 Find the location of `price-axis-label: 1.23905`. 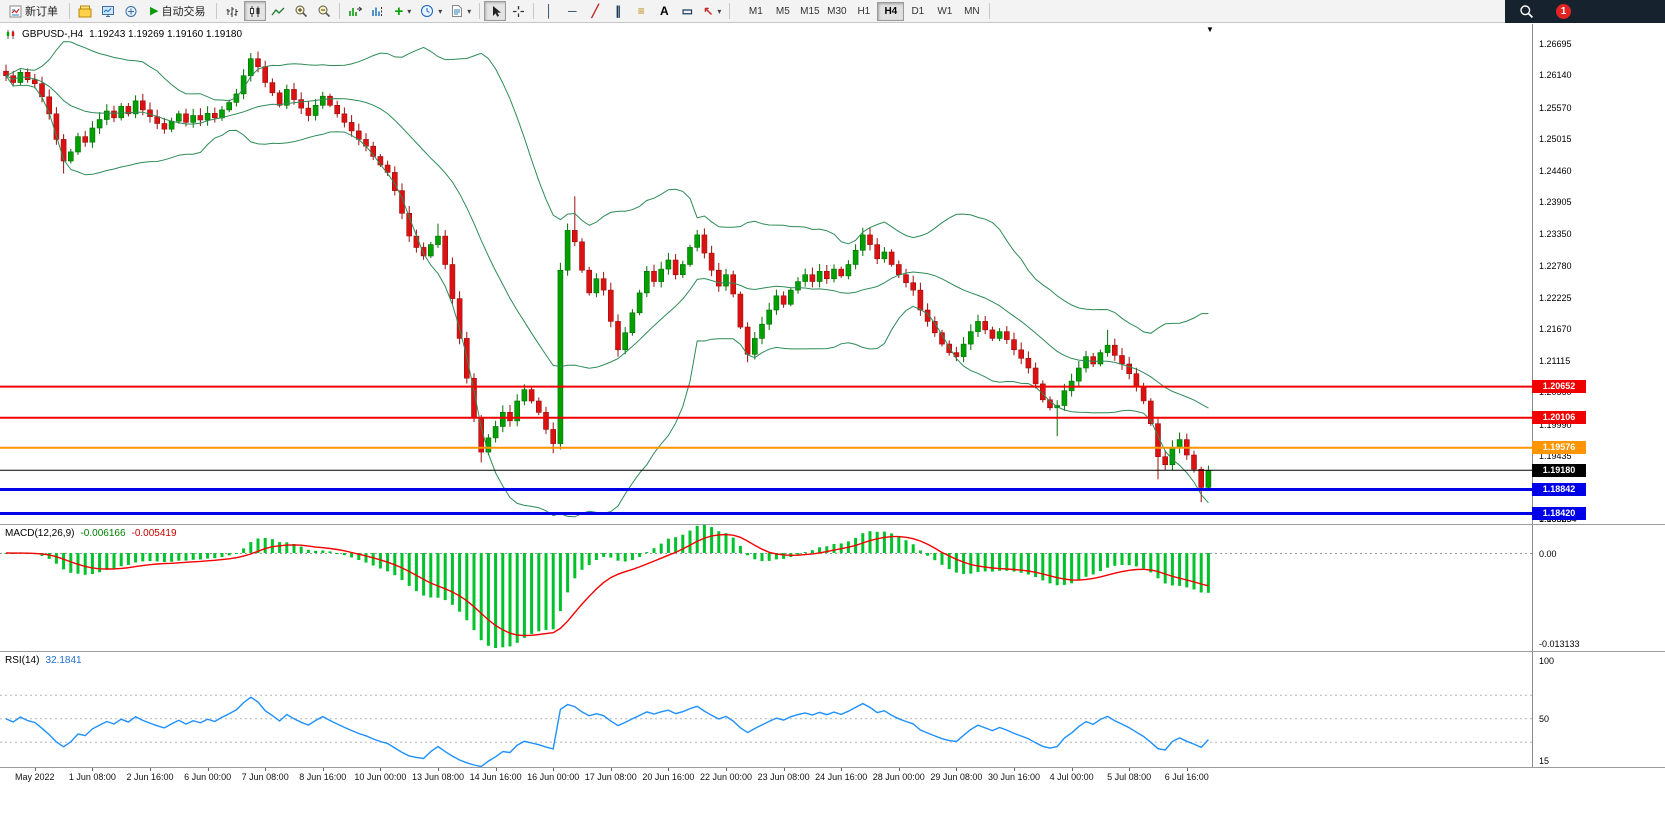

price-axis-label: 1.23905 is located at coordinates (1555, 202).